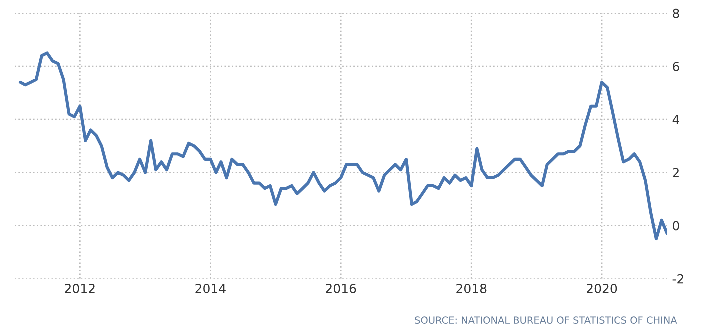 Image resolution: width=713 pixels, height=336 pixels. Describe the element at coordinates (676, 13) in the screenshot. I see `y-tick-label: 8` at that location.